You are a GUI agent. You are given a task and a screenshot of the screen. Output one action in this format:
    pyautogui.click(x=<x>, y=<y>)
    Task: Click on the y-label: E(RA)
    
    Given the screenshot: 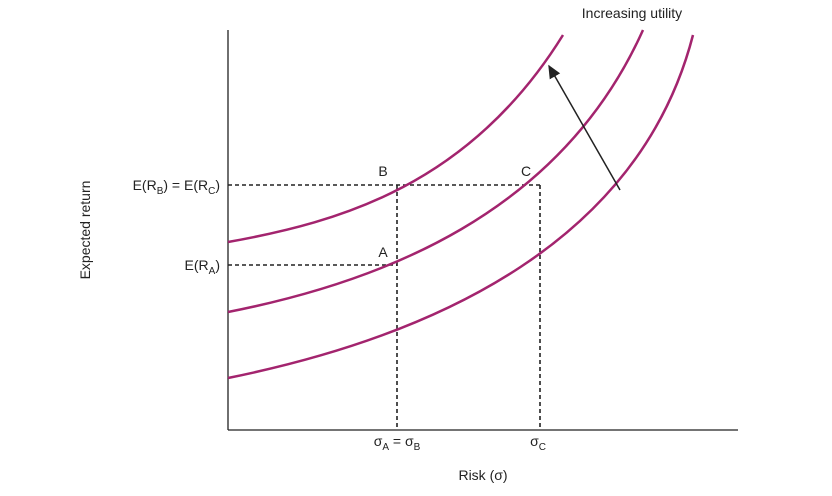 What is the action you would take?
    pyautogui.click(x=202, y=267)
    